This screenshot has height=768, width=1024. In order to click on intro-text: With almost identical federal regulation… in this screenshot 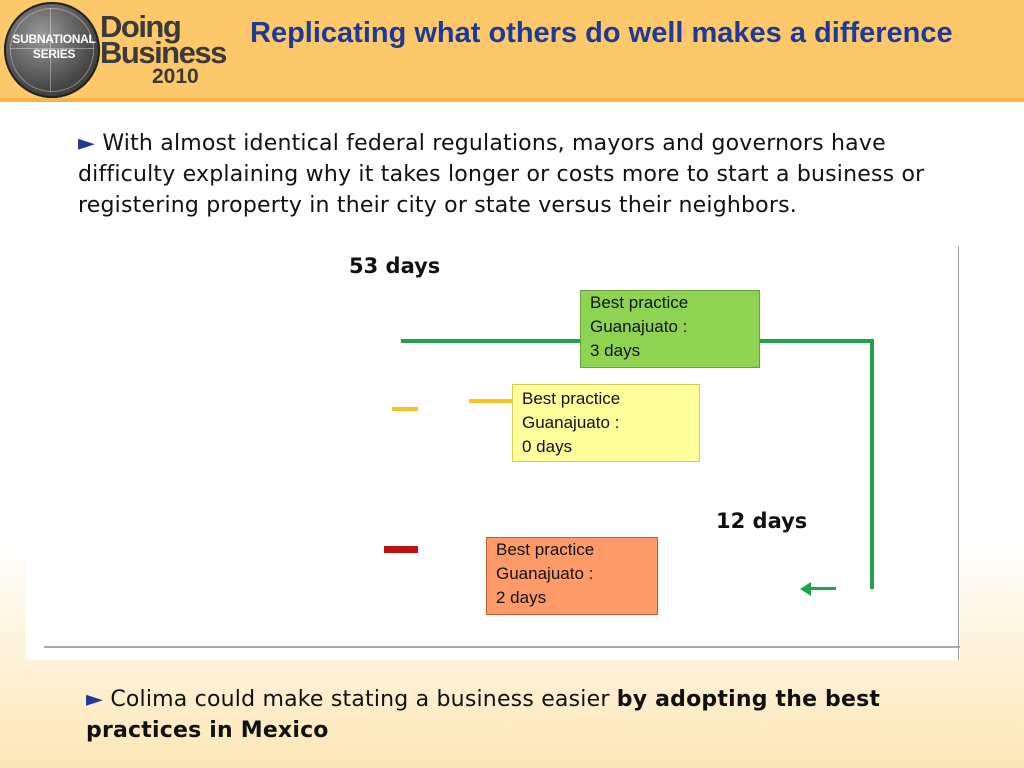, I will do `click(501, 174)`.